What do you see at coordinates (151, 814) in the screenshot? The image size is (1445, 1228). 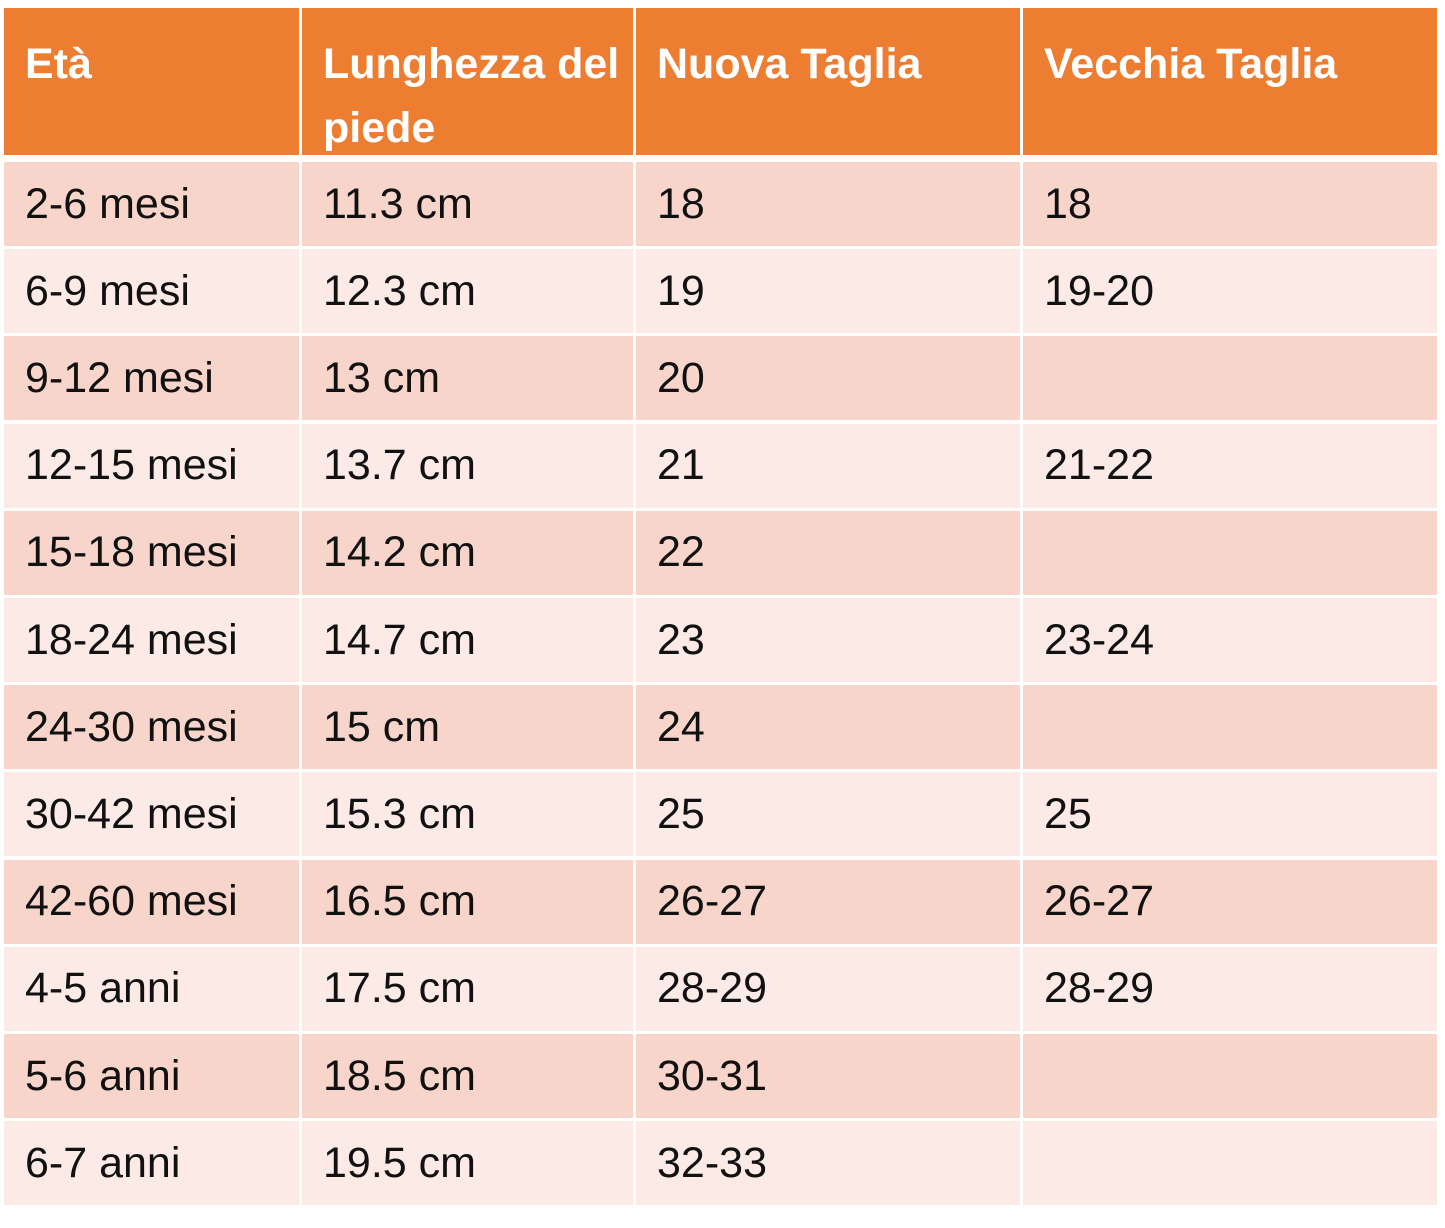 I see `table-cell: 30-42 mesi` at bounding box center [151, 814].